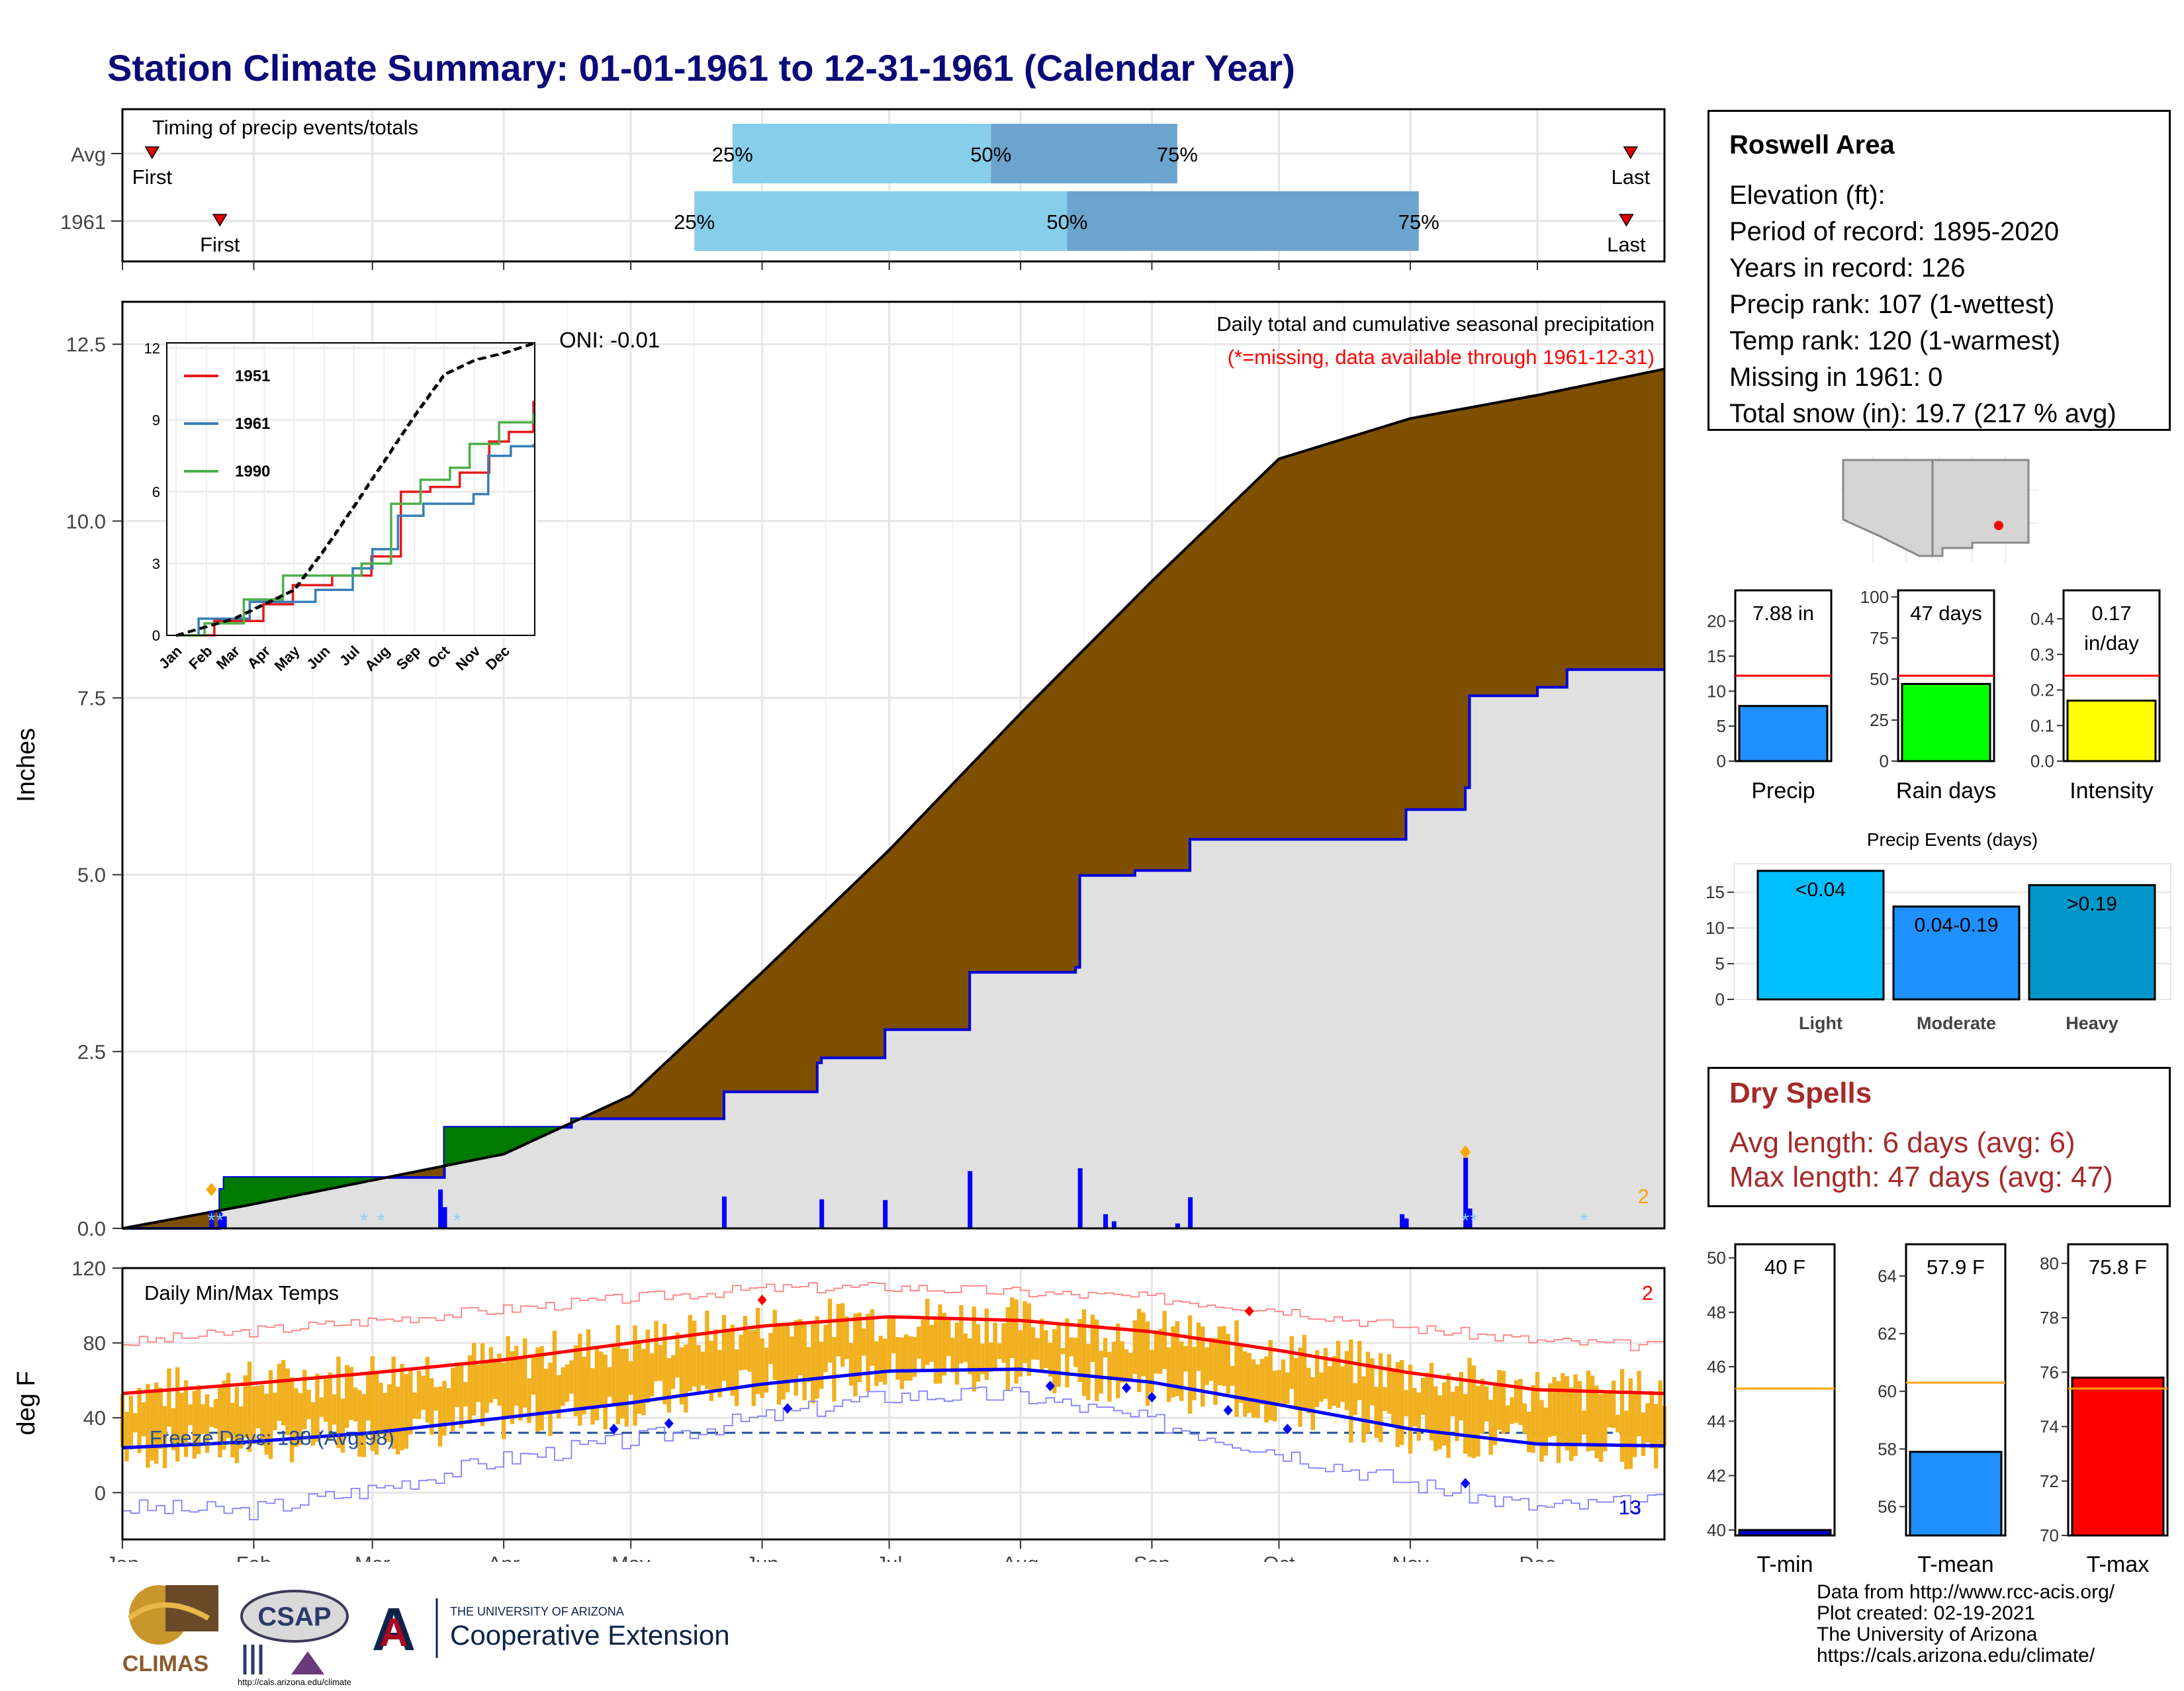 Image resolution: width=2184 pixels, height=1691 pixels. What do you see at coordinates (1783, 613) in the screenshot?
I see `summary-value: 7.88 in` at bounding box center [1783, 613].